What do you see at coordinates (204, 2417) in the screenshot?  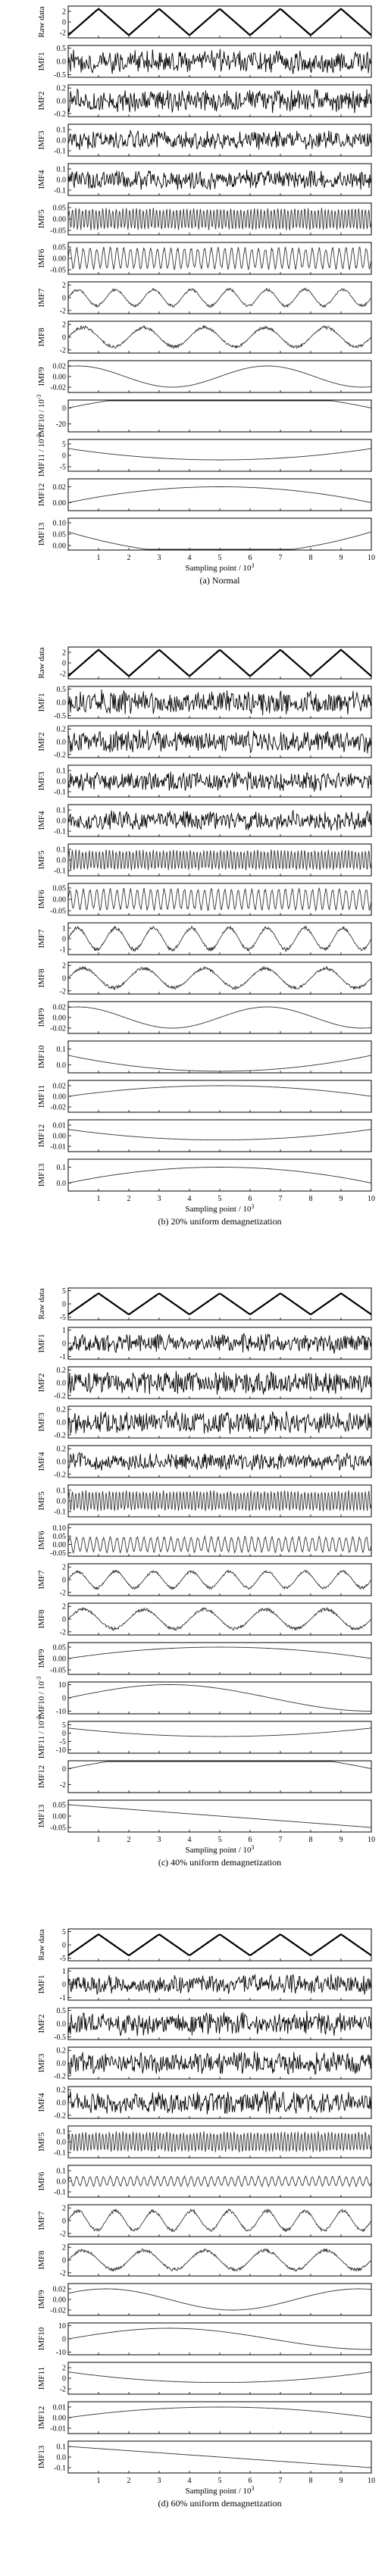 I see `panel-imf12: 0.01 0.00 -0.01 IMF12` at bounding box center [204, 2417].